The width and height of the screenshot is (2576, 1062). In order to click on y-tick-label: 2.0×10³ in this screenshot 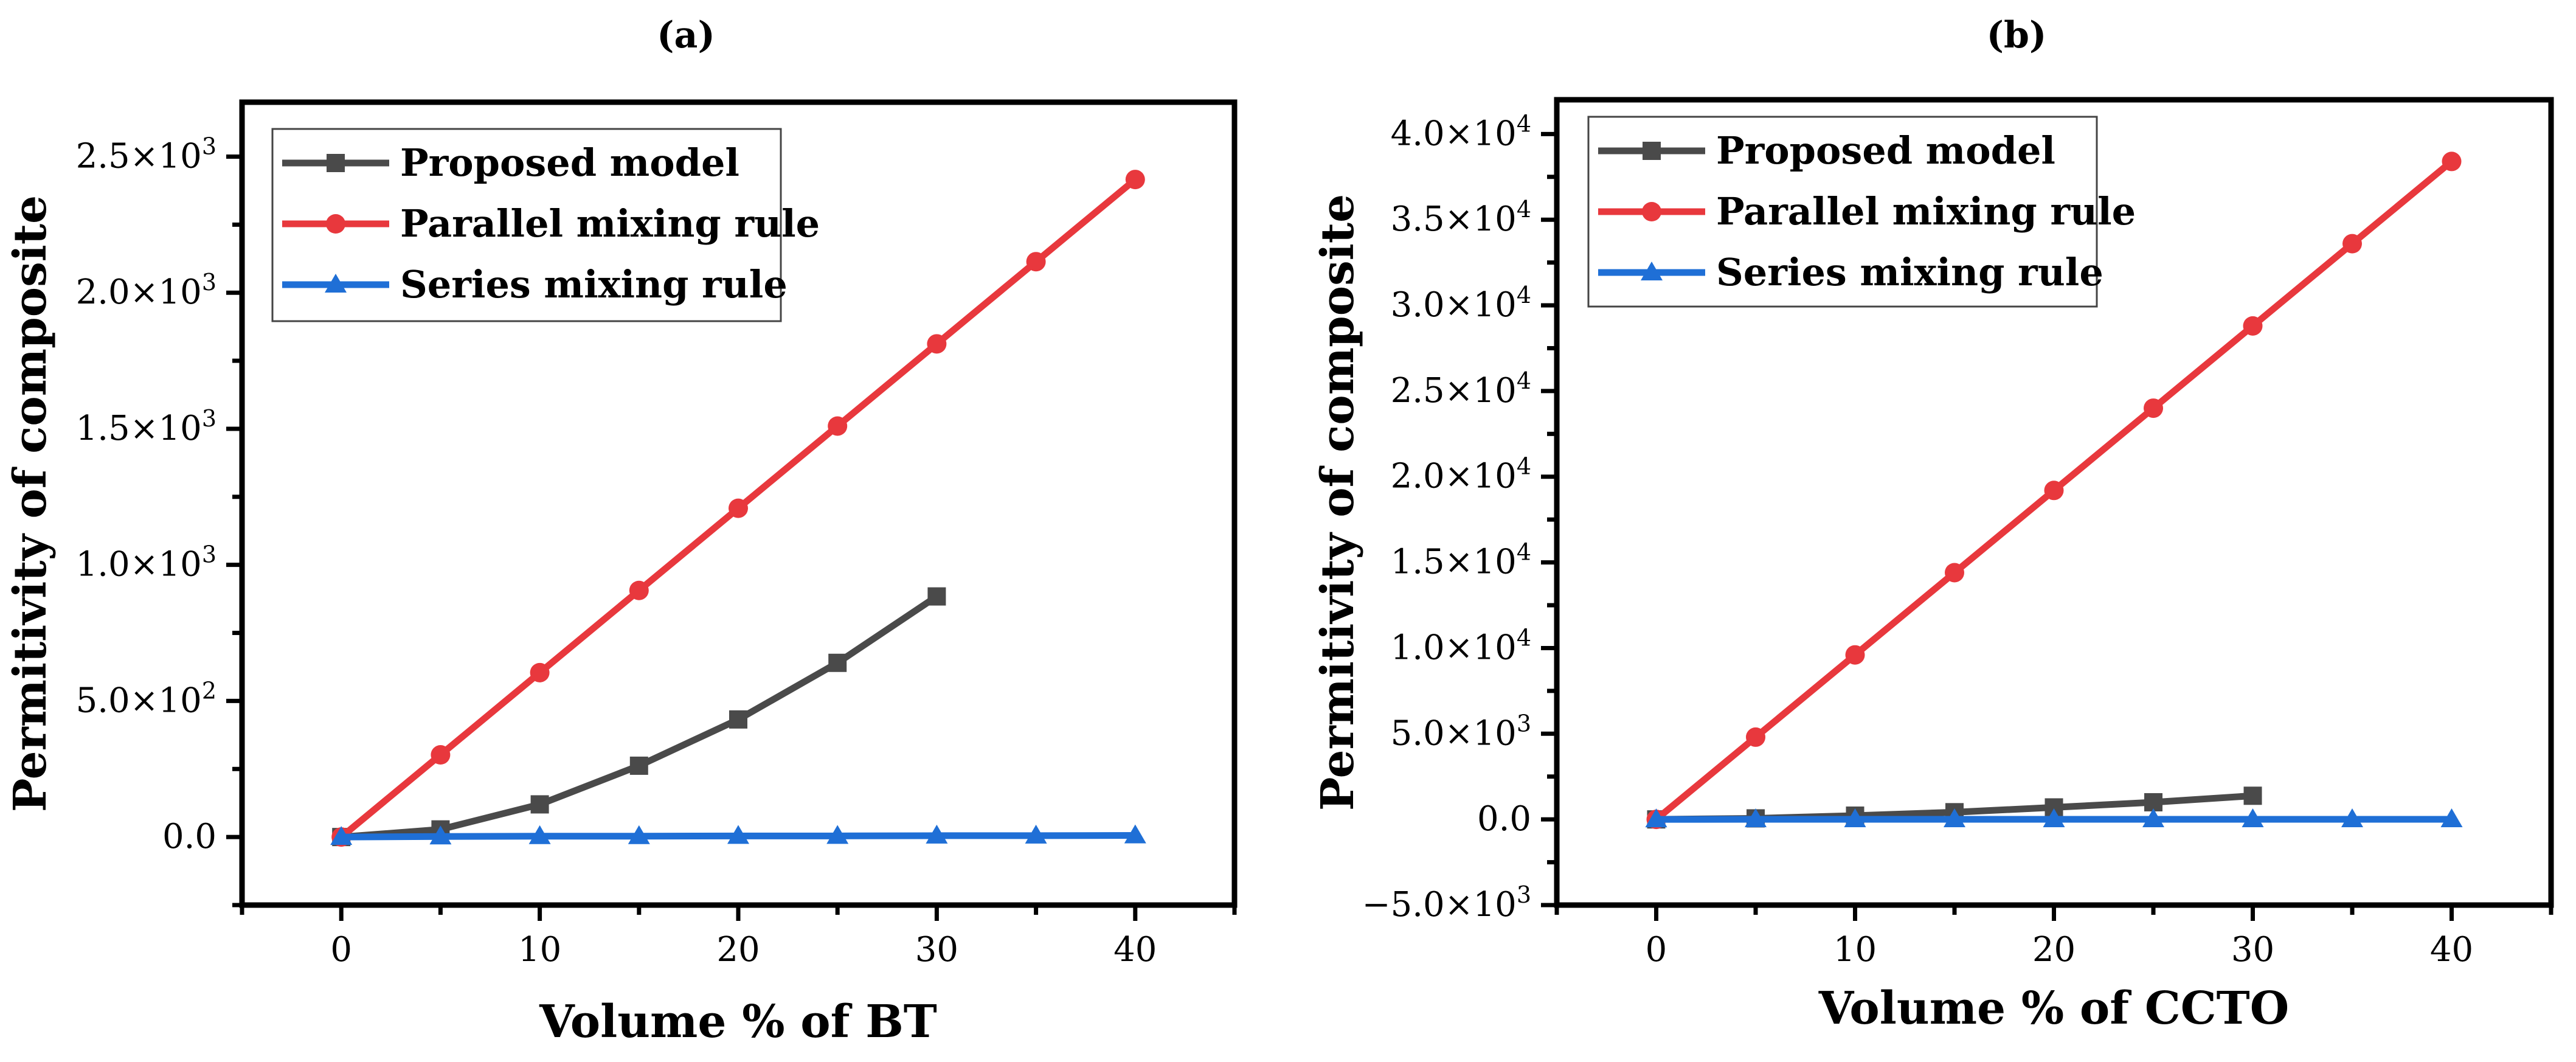, I will do `click(146, 290)`.